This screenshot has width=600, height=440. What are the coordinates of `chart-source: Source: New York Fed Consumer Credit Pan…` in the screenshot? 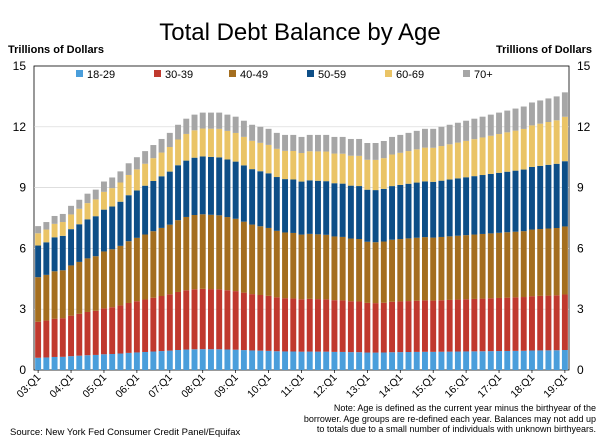 It's located at (125, 432).